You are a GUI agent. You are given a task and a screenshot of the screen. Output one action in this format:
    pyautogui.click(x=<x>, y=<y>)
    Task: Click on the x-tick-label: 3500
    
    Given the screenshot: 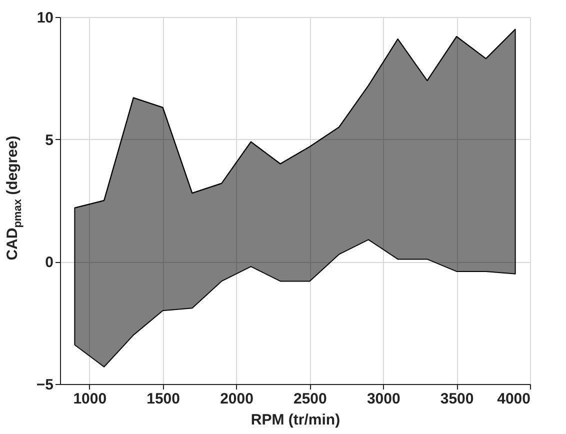 What is the action you would take?
    pyautogui.click(x=457, y=399)
    